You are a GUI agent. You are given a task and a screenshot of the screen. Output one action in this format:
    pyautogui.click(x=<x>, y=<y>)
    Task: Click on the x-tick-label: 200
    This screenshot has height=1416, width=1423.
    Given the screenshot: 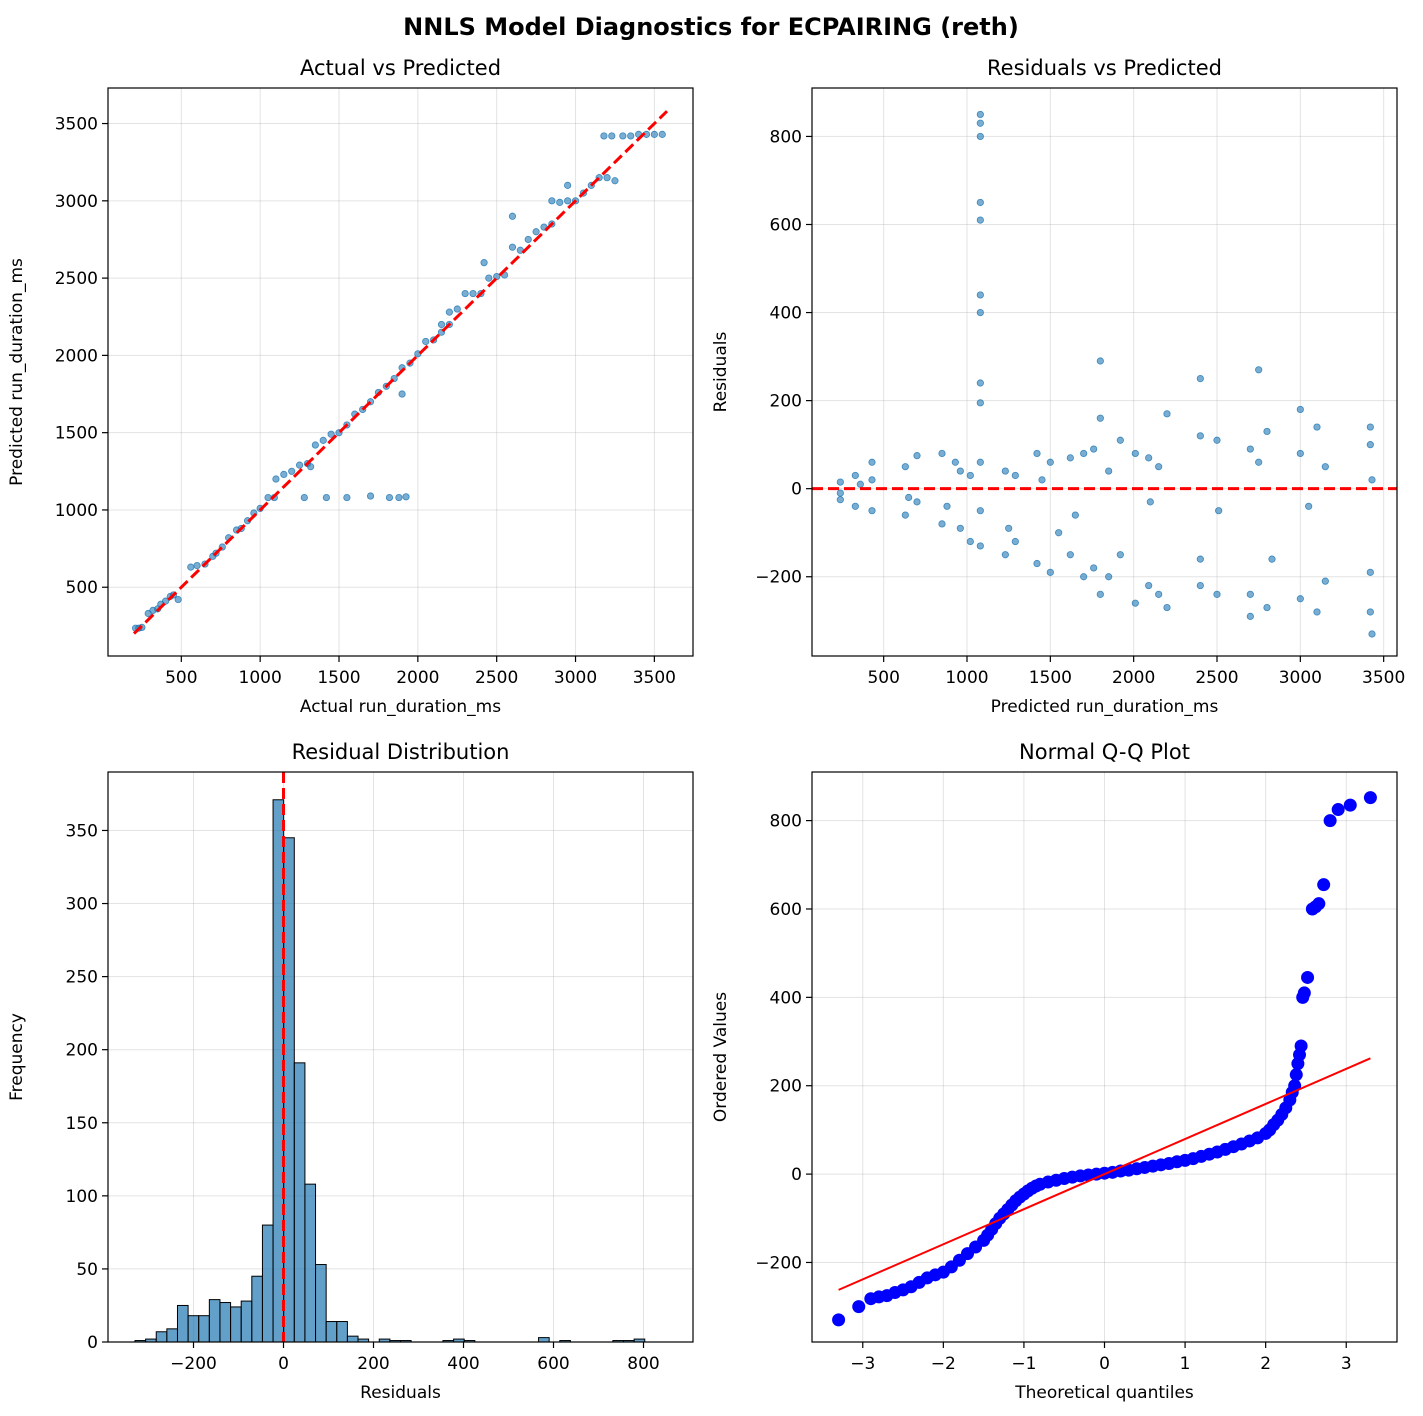 What is the action you would take?
    pyautogui.click(x=373, y=1364)
    